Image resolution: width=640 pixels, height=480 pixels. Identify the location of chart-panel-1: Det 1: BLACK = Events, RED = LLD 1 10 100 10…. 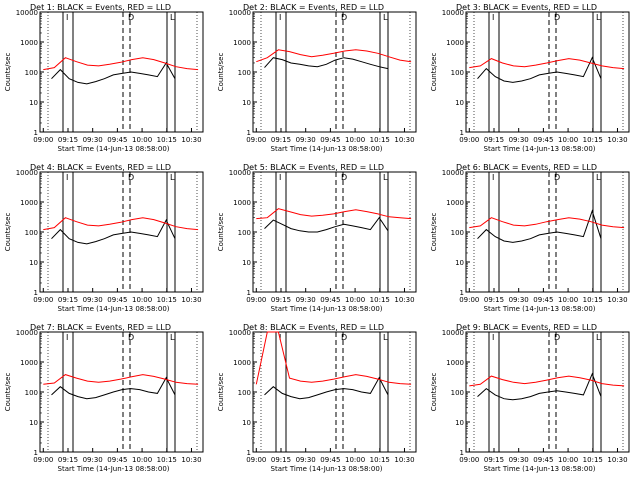
(104, 78).